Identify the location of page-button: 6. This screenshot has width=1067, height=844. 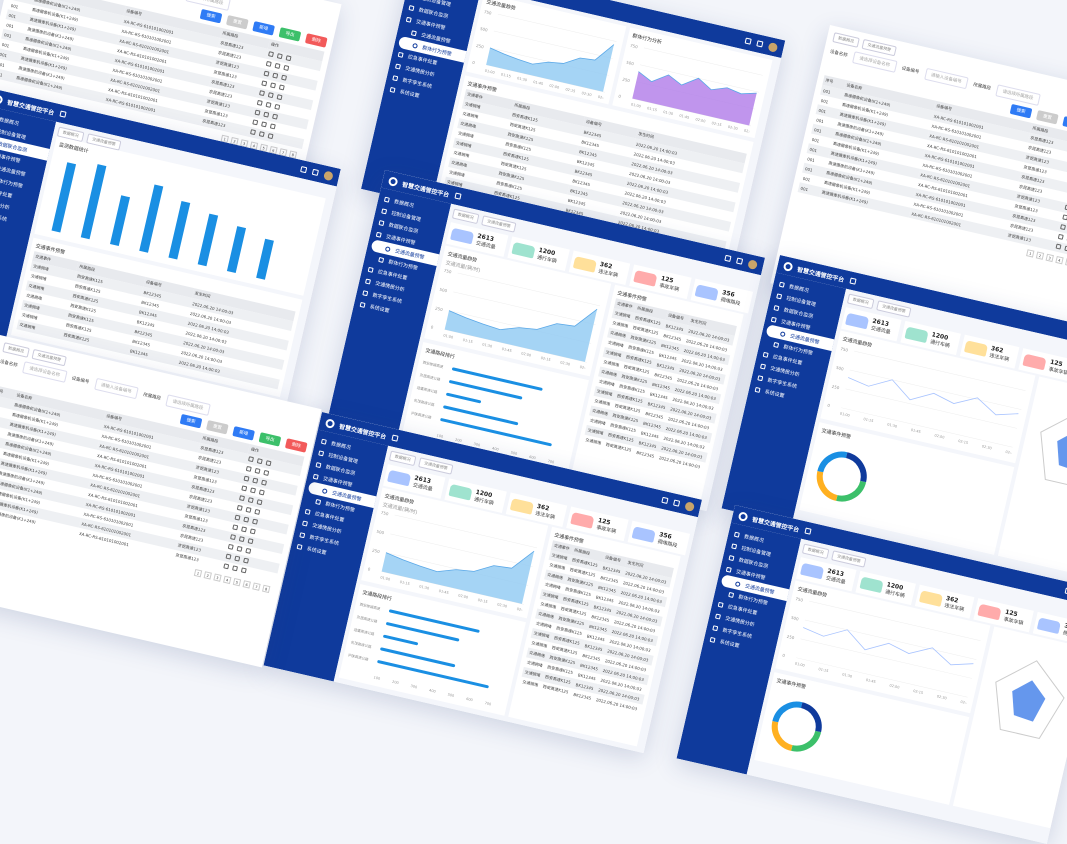
(247, 584).